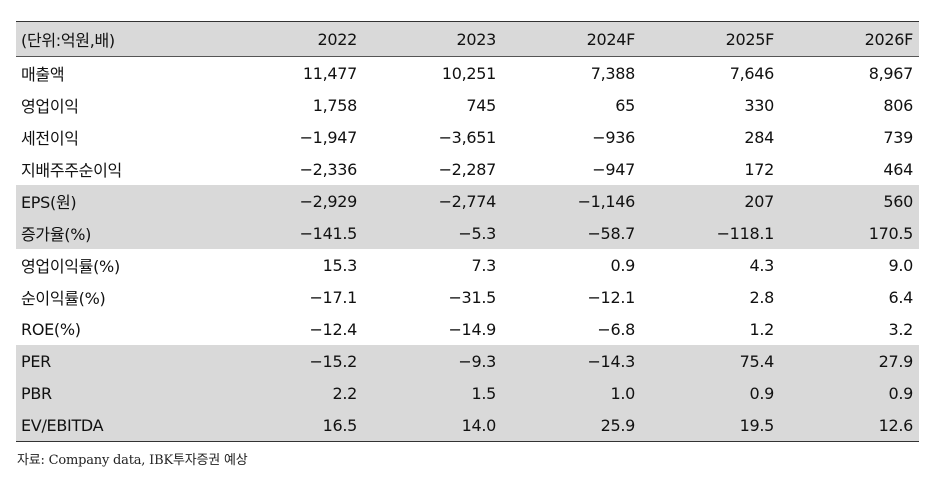  Describe the element at coordinates (476, 39) in the screenshot. I see `year-header-2023: 2023` at that location.